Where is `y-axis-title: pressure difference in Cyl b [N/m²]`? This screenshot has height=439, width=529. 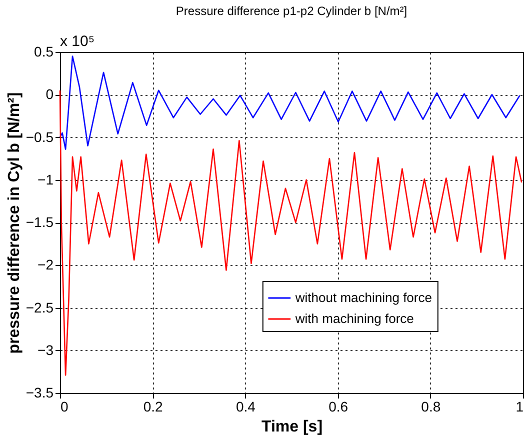 y-axis-title: pressure difference in Cyl b [N/m²] is located at coordinates (14, 223).